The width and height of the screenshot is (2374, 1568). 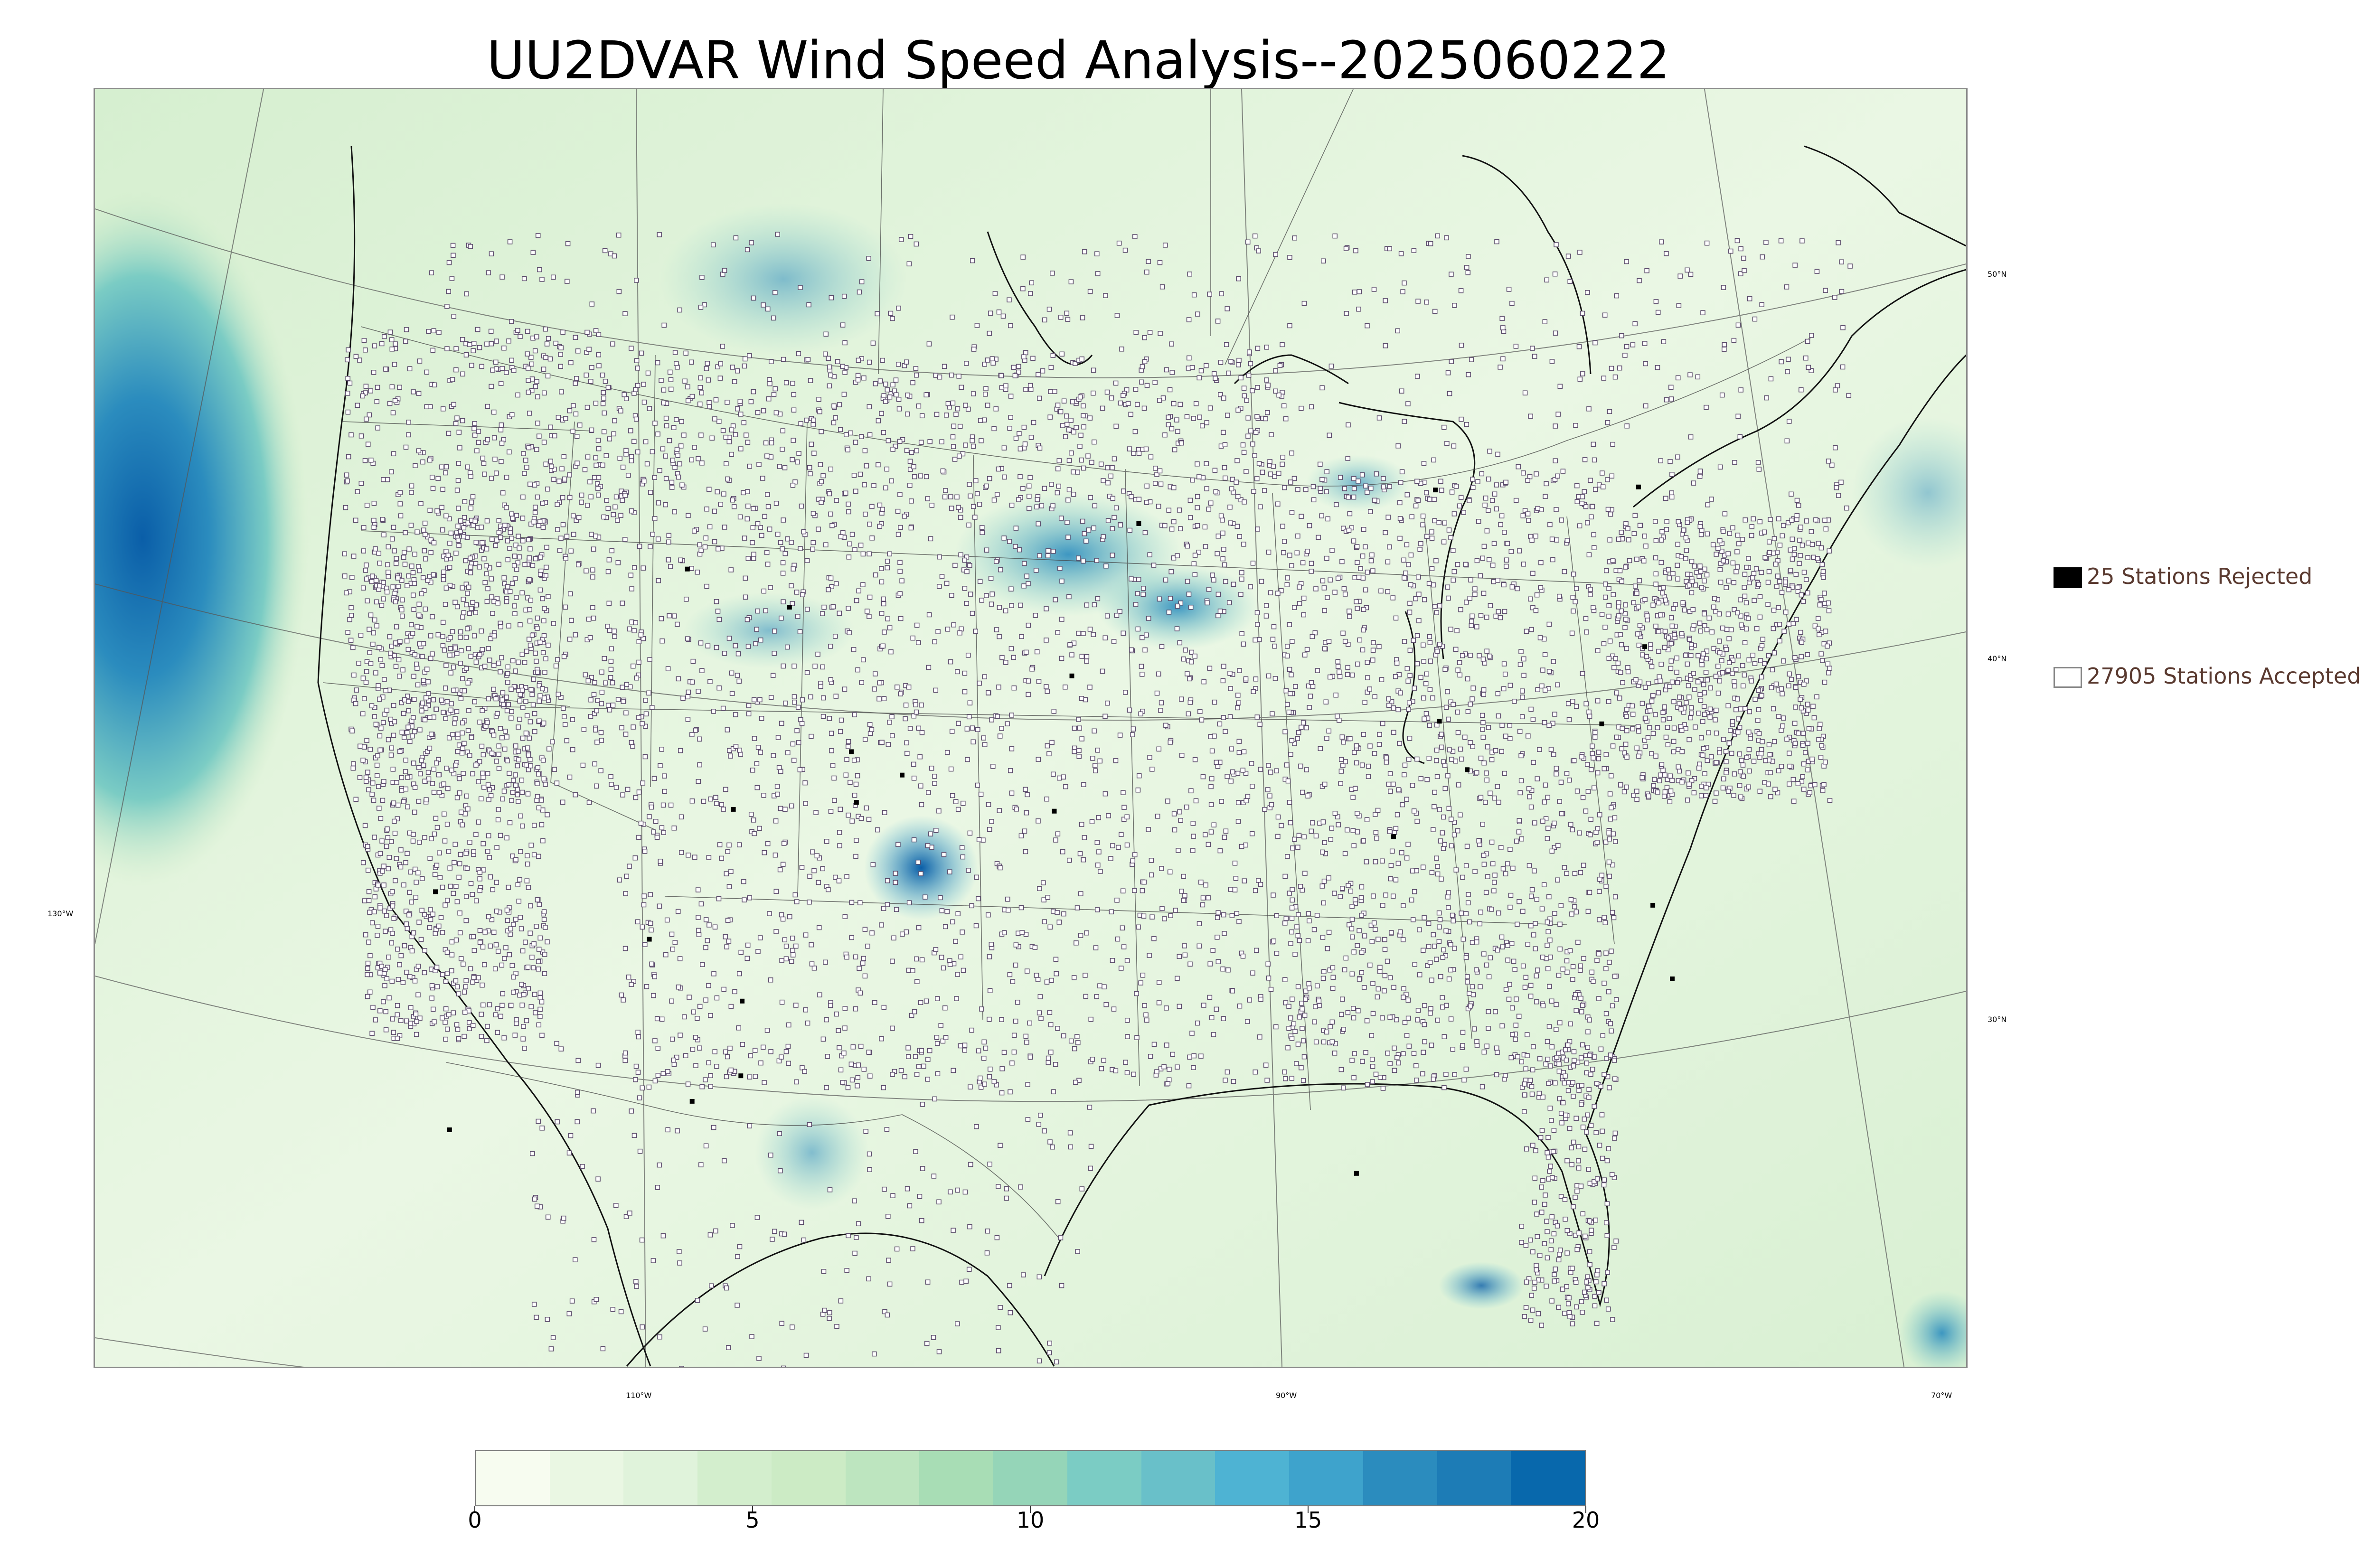 I want to click on colorbar, so click(x=1030, y=1478).